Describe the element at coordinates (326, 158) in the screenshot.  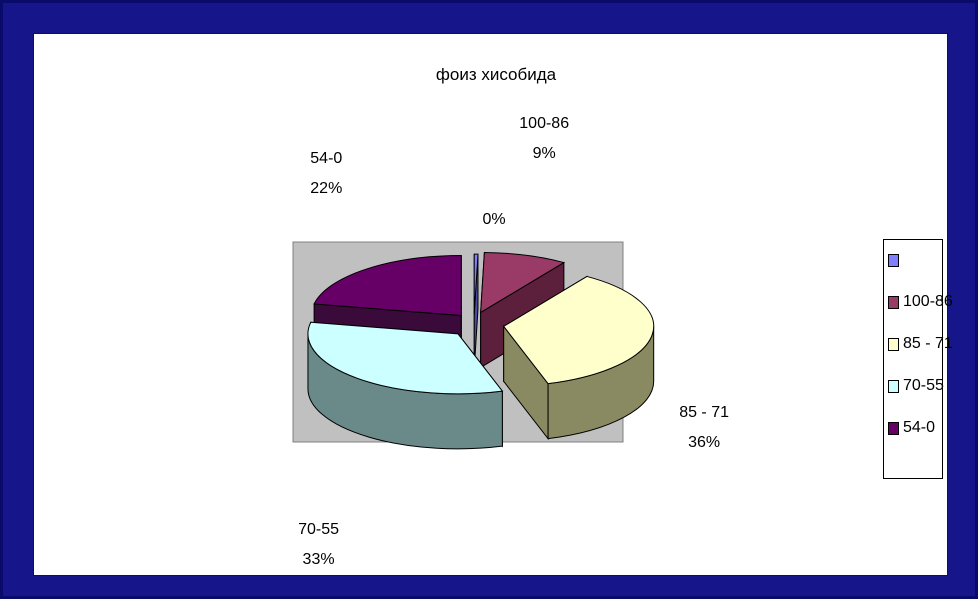
I see `slice-category-label: 54-0` at that location.